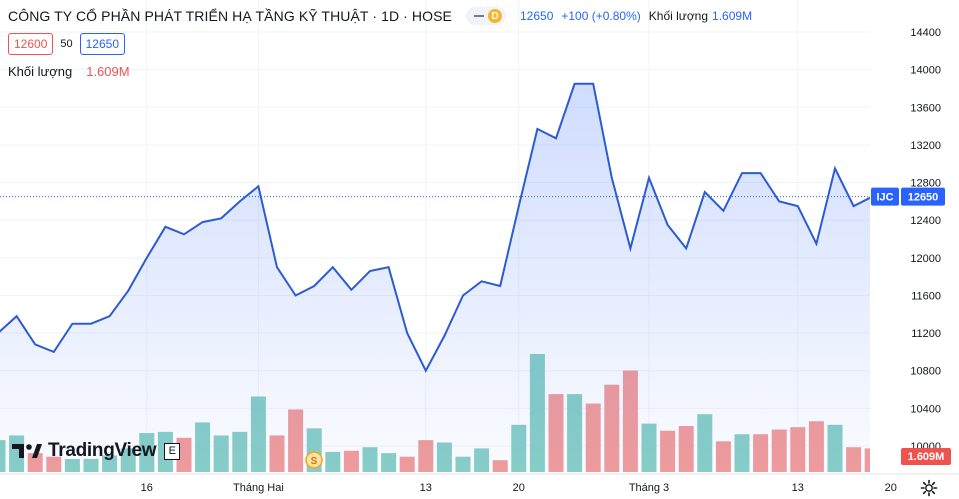  I want to click on tradingview-icon, so click(27, 451).